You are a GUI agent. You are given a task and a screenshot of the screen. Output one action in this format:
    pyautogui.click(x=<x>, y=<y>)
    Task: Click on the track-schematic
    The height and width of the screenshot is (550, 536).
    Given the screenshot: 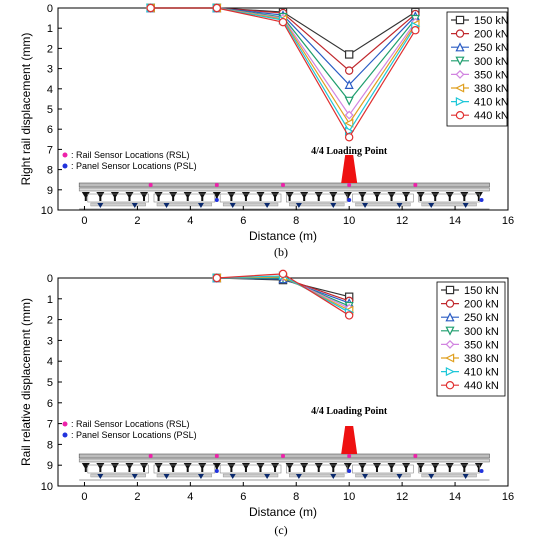 What is the action you would take?
    pyautogui.click(x=284, y=467)
    